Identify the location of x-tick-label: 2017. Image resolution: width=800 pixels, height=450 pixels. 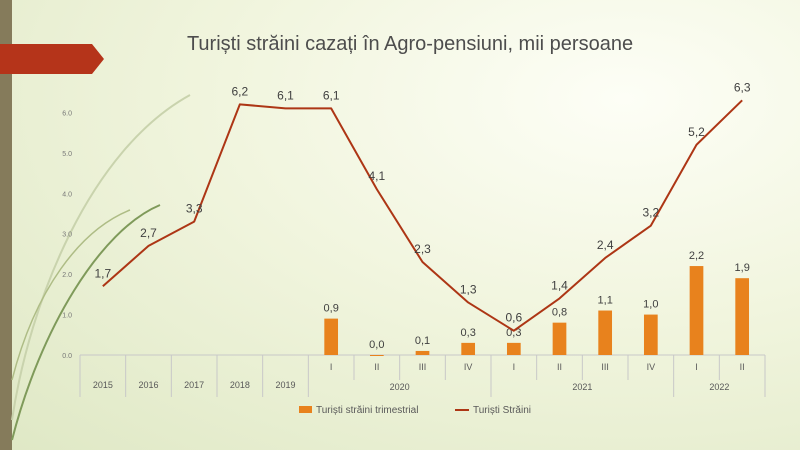
(194, 385).